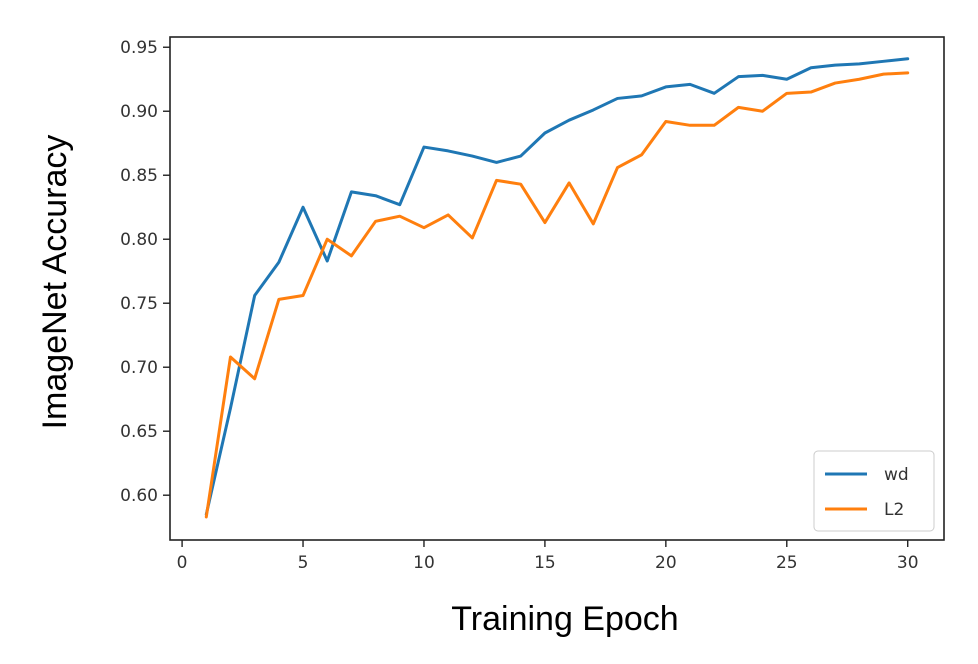 The image size is (978, 664). What do you see at coordinates (182, 563) in the screenshot?
I see `x-tick-label: 0` at bounding box center [182, 563].